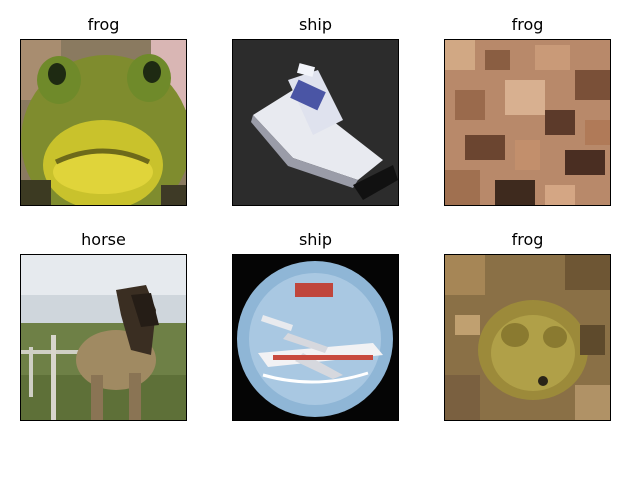  What do you see at coordinates (103, 337) in the screenshot?
I see `horse-image` at bounding box center [103, 337].